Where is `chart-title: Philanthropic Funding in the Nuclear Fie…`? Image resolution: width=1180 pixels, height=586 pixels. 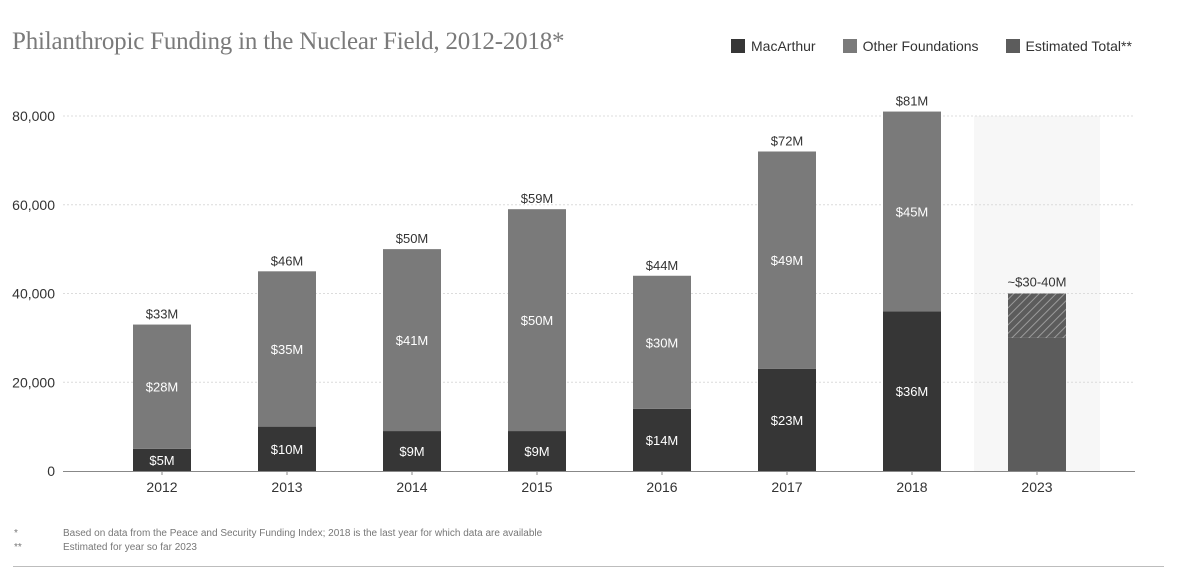 chart-title: Philanthropic Funding in the Nuclear Fie… is located at coordinates (288, 41).